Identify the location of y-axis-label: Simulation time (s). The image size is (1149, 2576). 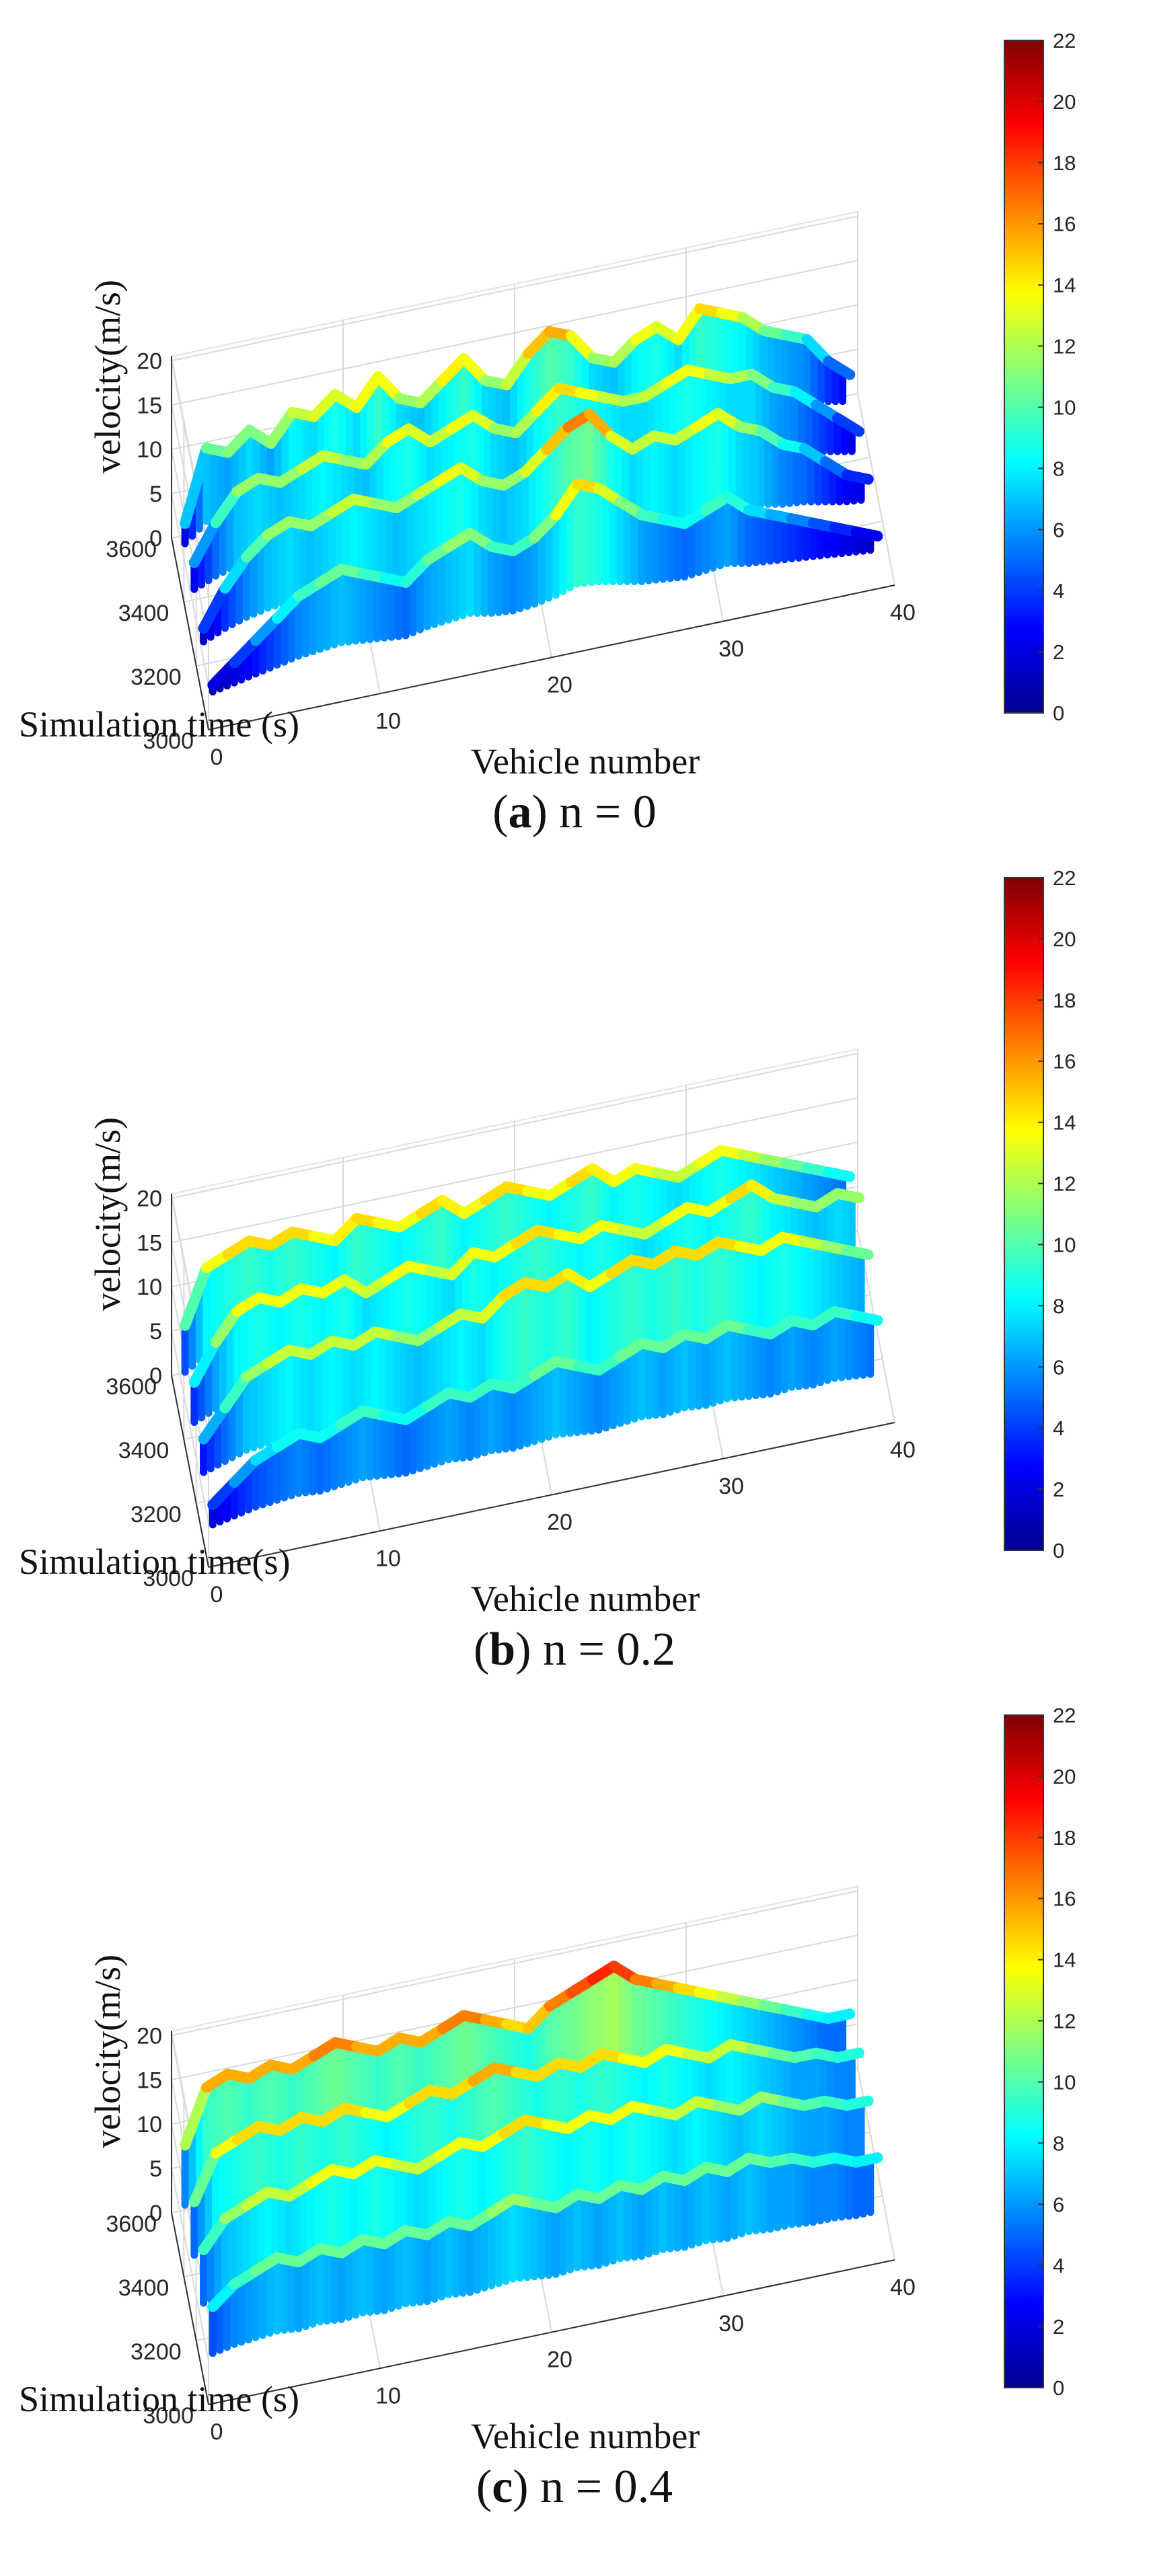
(159, 2399).